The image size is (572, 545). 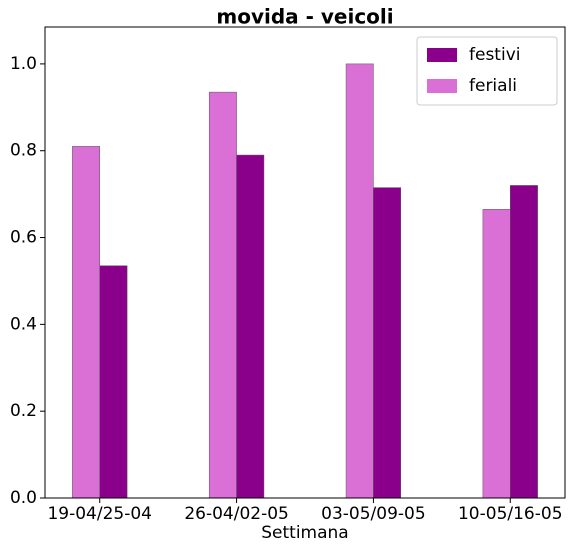 What do you see at coordinates (494, 55) in the screenshot?
I see `legend-label: festivi` at bounding box center [494, 55].